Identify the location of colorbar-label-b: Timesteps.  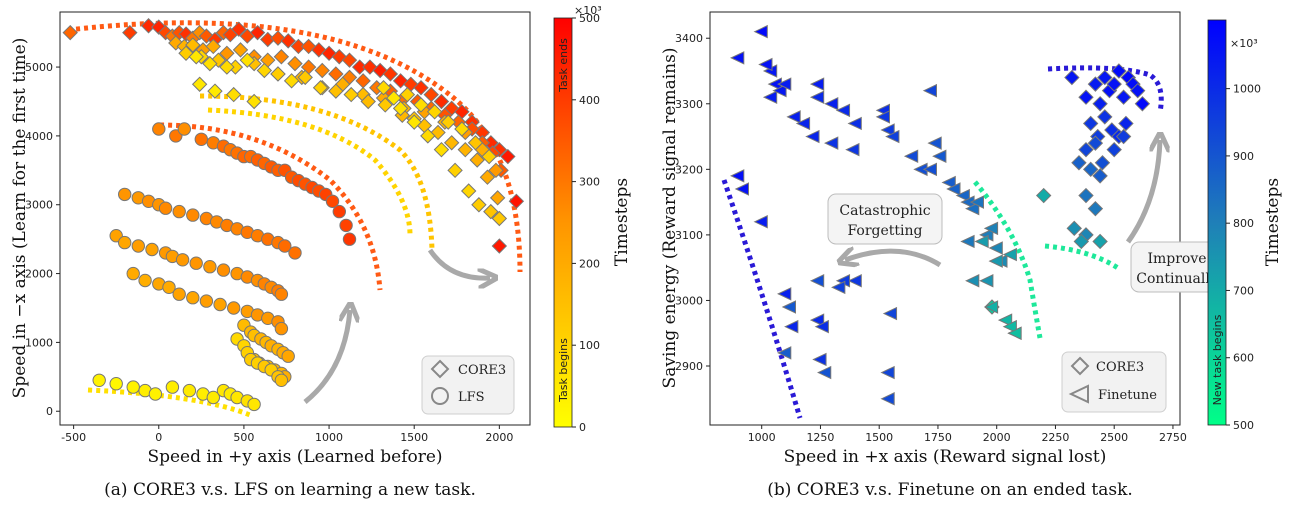
(1273, 222).